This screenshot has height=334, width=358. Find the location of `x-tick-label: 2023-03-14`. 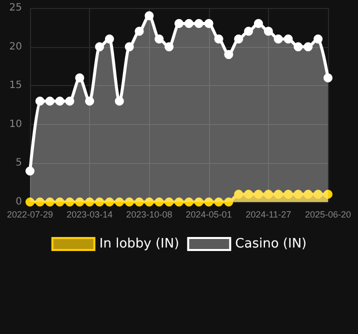

x-tick-label: 2023-03-14 is located at coordinates (89, 215).